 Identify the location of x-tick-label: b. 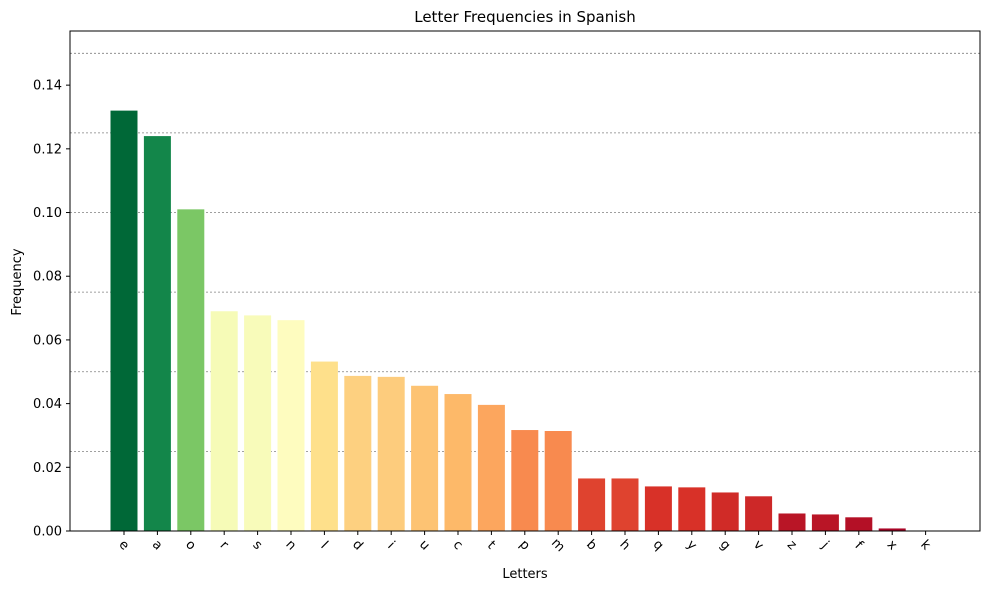
(591, 545).